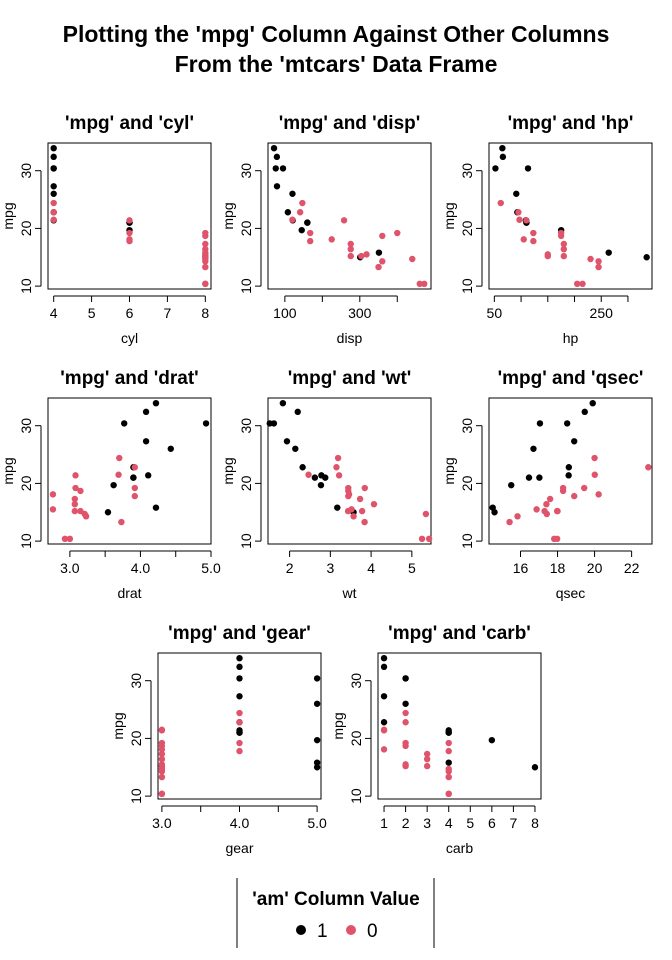 Image resolution: width=672 pixels, height=960 pixels. I want to click on figure-title-line-2: From the 'mtcars' Data Frame, so click(336, 64).